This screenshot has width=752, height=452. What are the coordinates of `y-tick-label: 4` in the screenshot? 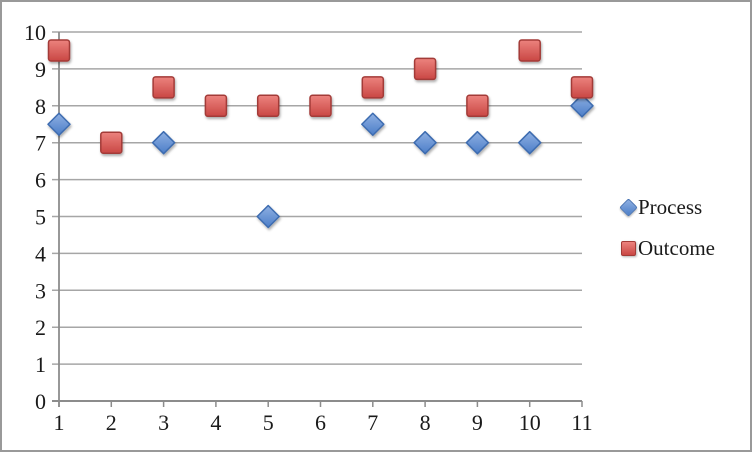 It's located at (40, 253).